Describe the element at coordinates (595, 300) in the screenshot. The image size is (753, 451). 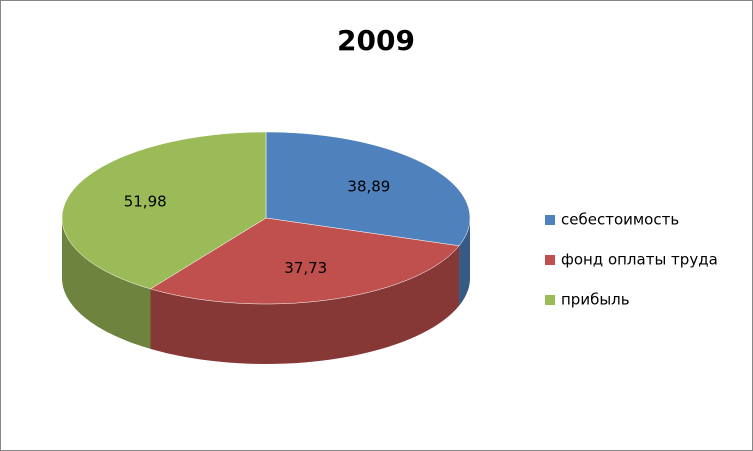
I see `legend-label: прибыль` at that location.